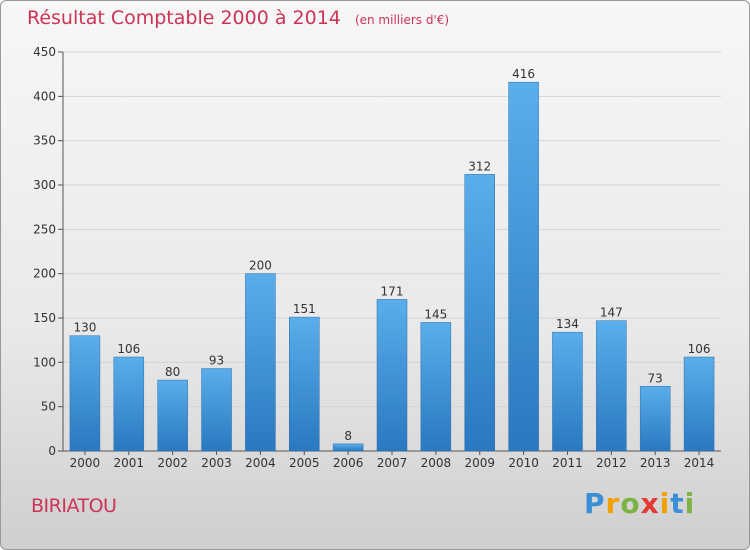  What do you see at coordinates (304, 384) in the screenshot?
I see `bar-2005` at bounding box center [304, 384].